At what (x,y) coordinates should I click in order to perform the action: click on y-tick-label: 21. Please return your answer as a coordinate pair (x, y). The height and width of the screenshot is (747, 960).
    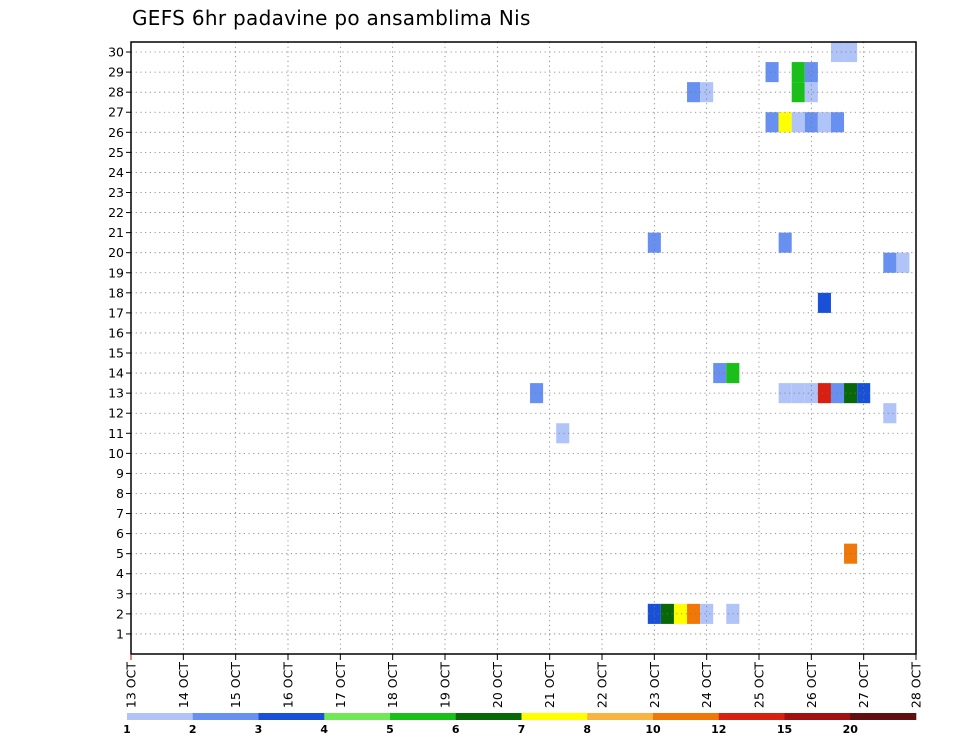
    Looking at the image, I should click on (116, 232).